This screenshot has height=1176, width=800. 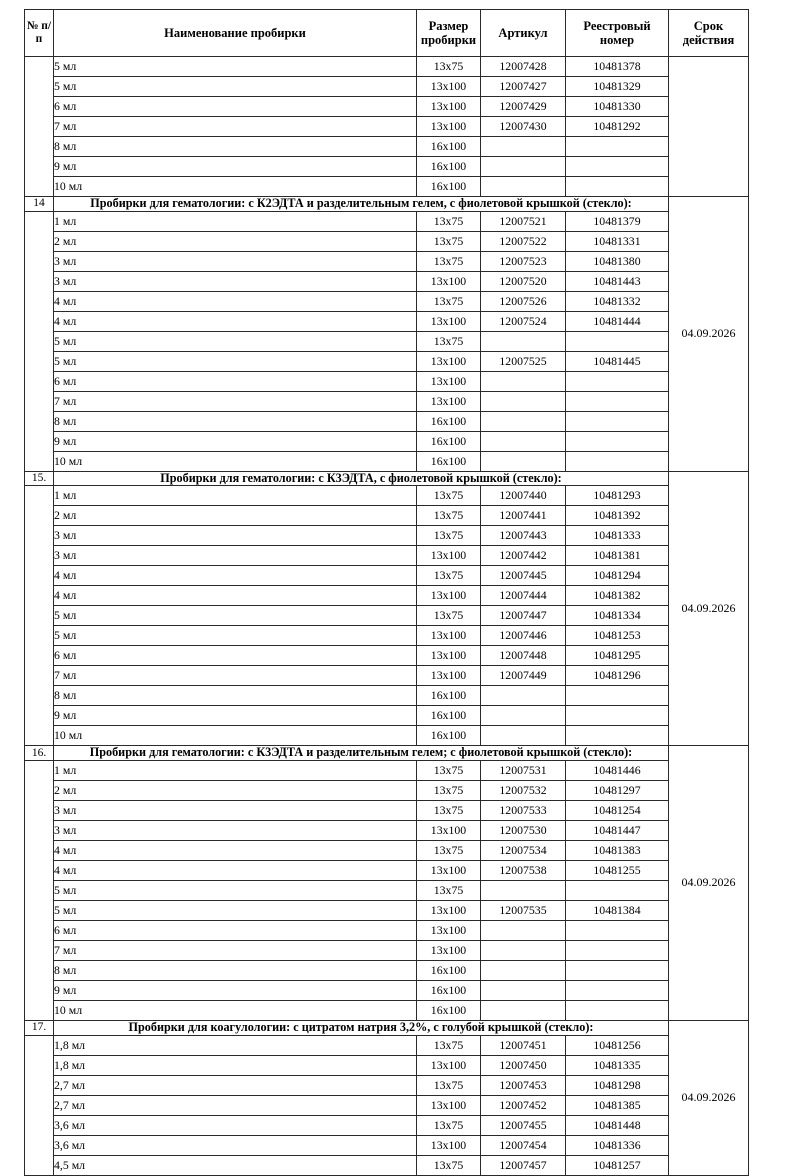 I want to click on section-number: 14, so click(x=39, y=204).